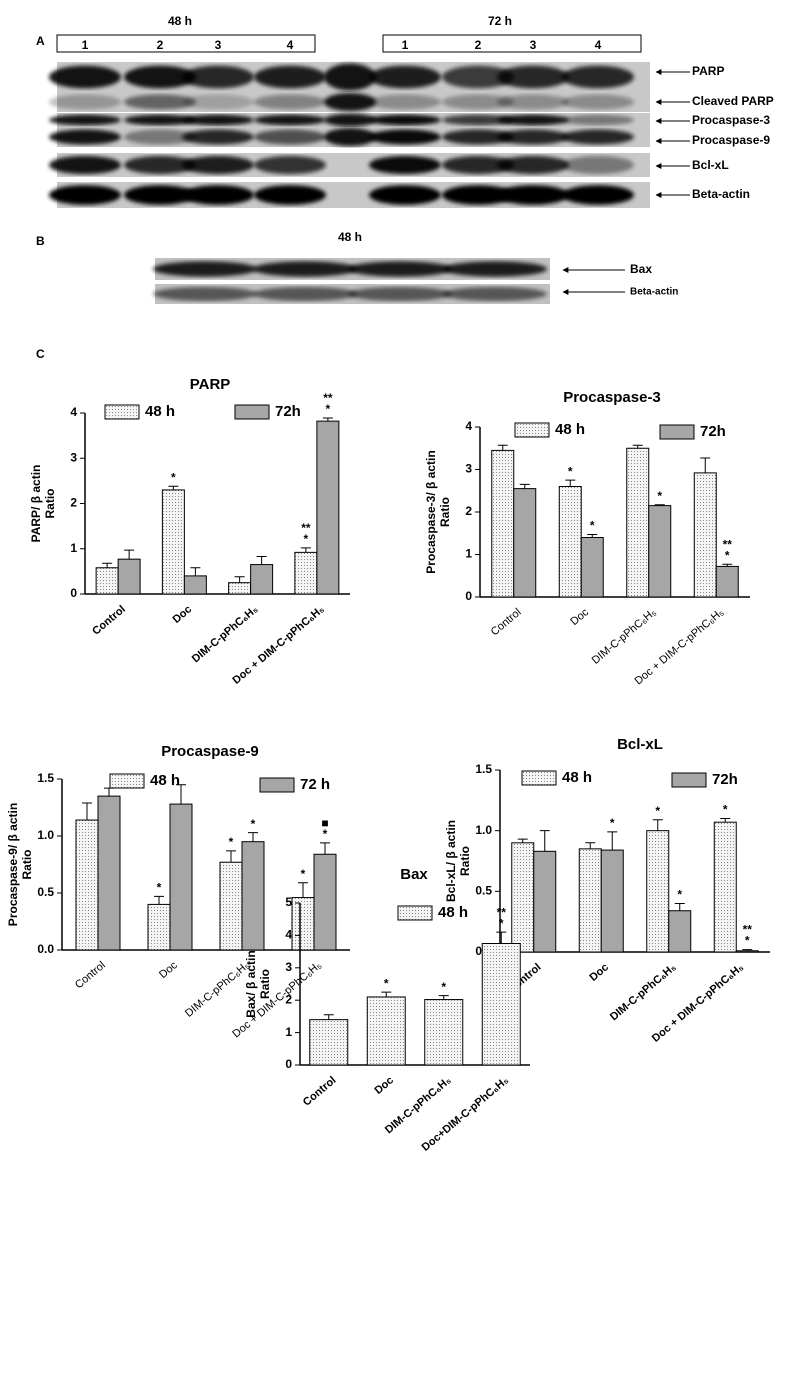 Image resolution: width=799 pixels, height=1390 pixels. I want to click on x-tick-label: Control, so click(320, 1091).